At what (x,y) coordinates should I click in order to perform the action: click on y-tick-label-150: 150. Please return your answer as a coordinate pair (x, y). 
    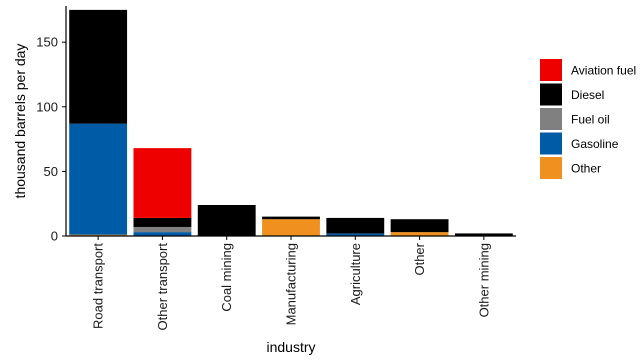
    Looking at the image, I should click on (47, 42).